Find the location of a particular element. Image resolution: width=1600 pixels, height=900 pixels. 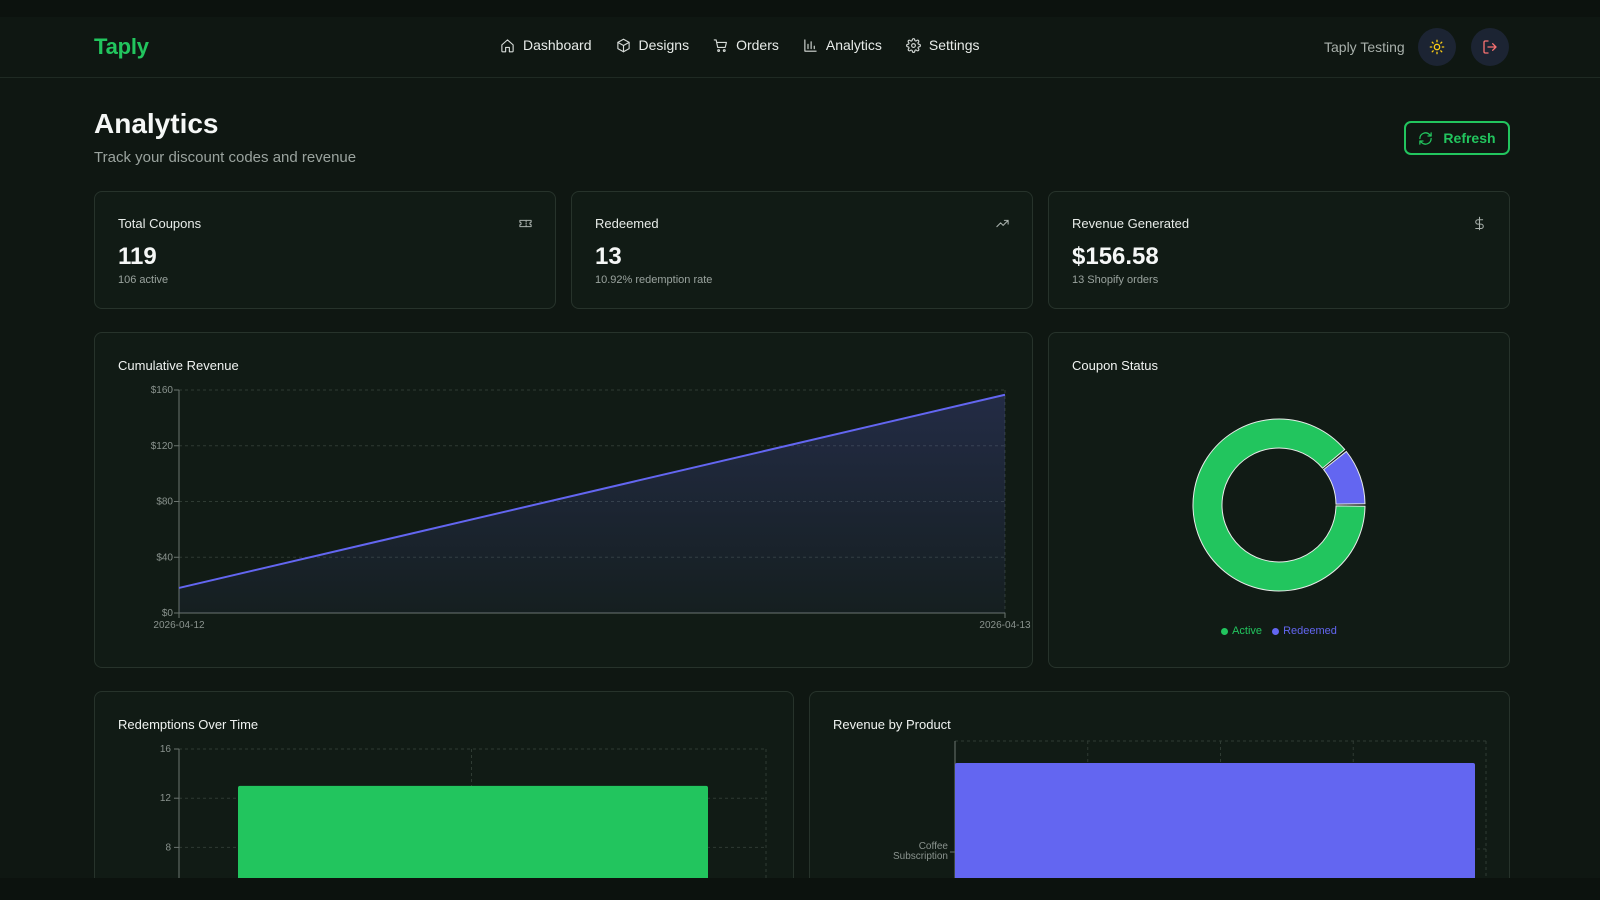

nav-label: Settings is located at coordinates (954, 45).